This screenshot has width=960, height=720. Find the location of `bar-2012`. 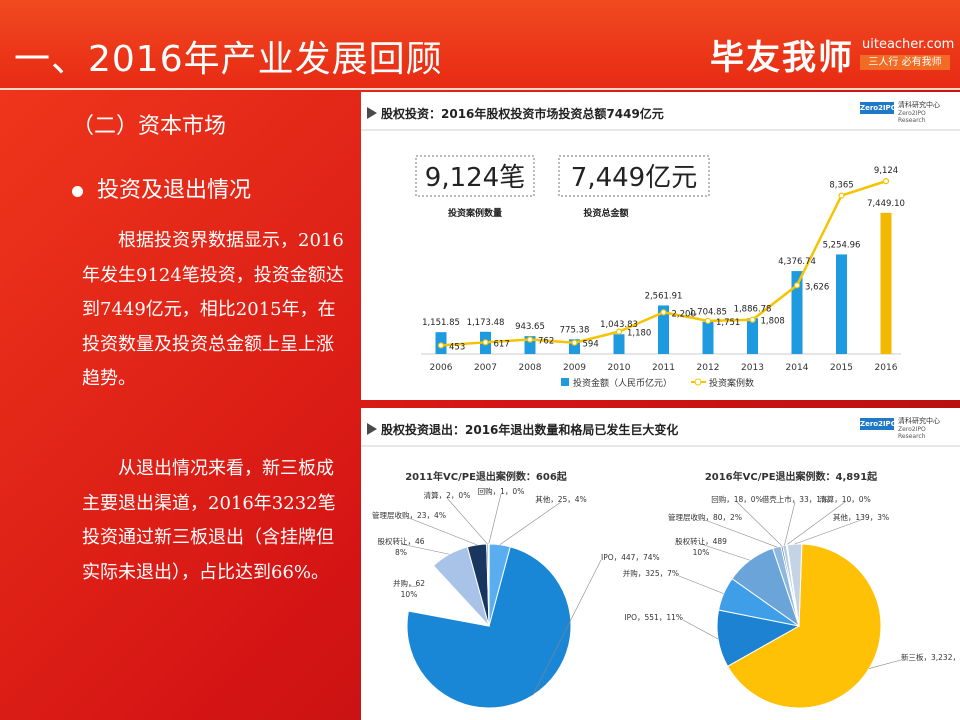

bar-2012 is located at coordinates (708, 337).